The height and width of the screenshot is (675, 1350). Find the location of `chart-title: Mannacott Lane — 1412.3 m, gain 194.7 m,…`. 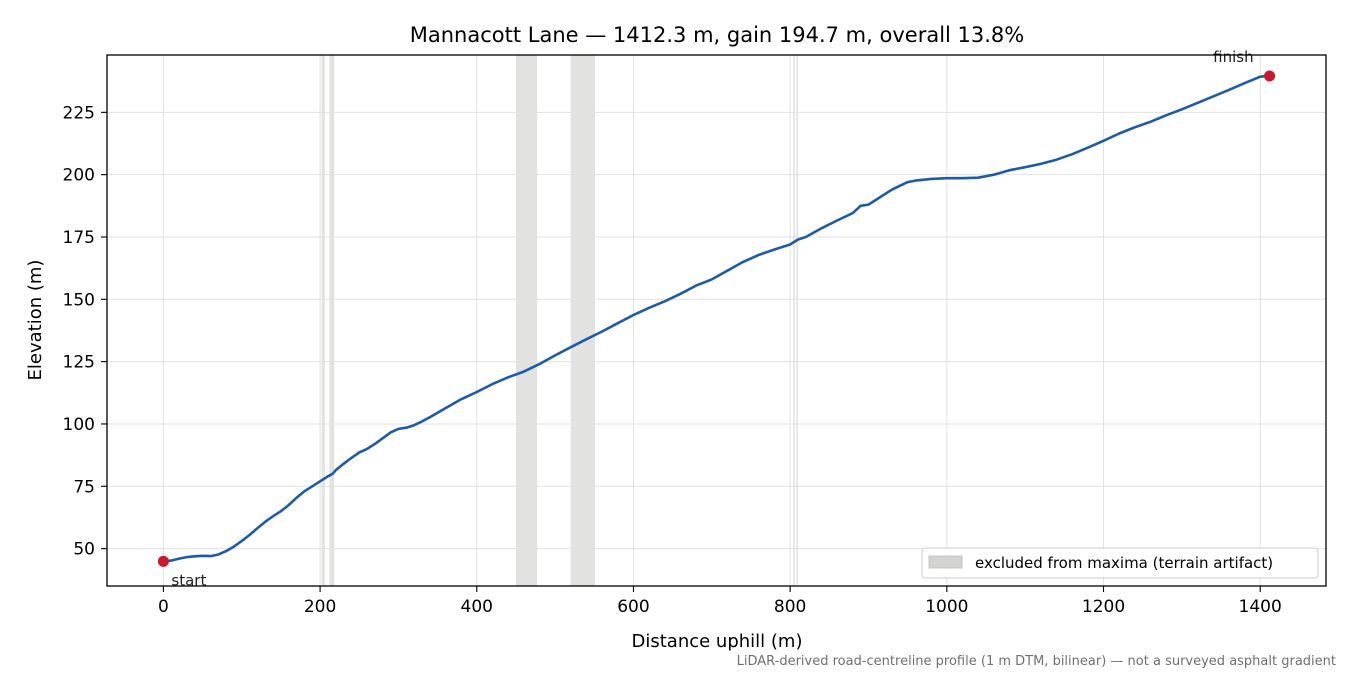

chart-title: Mannacott Lane — 1412.3 m, gain 194.7 m,… is located at coordinates (717, 35).